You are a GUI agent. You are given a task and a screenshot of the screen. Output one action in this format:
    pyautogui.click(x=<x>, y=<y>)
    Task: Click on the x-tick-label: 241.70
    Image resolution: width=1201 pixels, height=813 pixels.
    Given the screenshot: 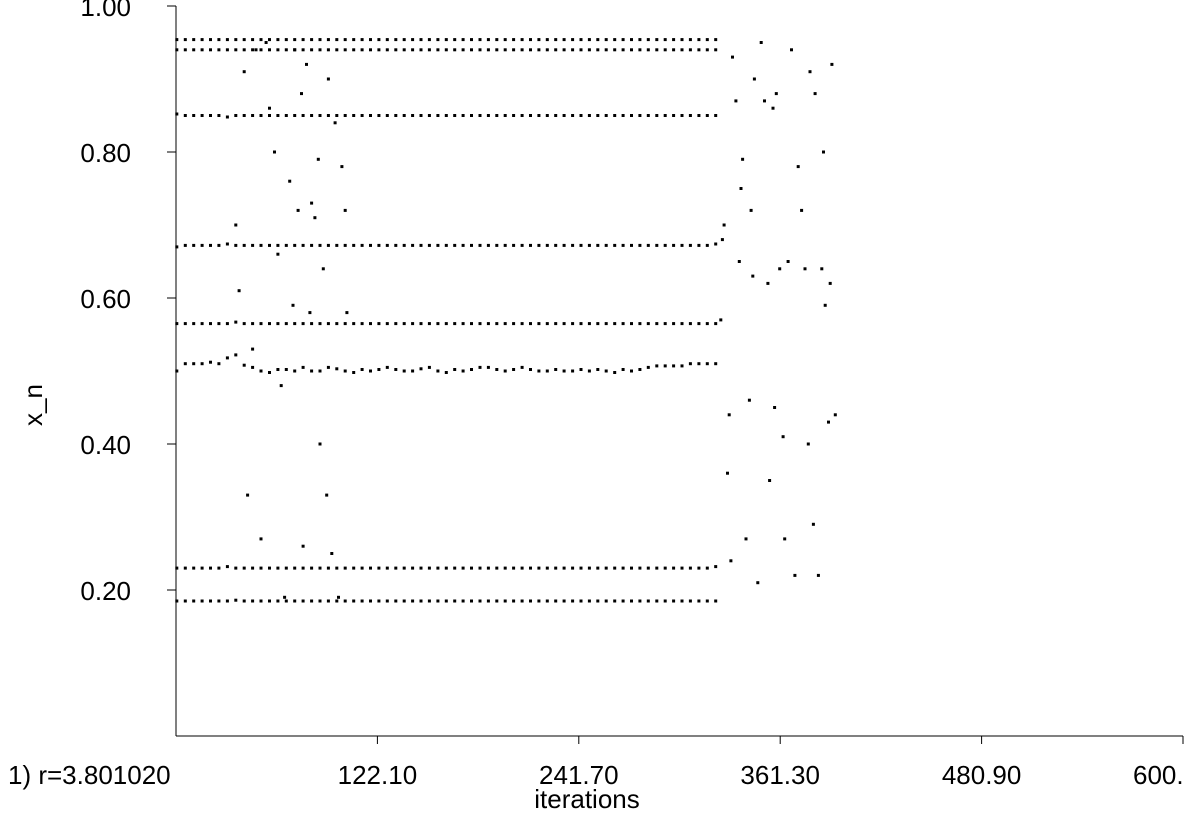 What is the action you would take?
    pyautogui.click(x=579, y=775)
    